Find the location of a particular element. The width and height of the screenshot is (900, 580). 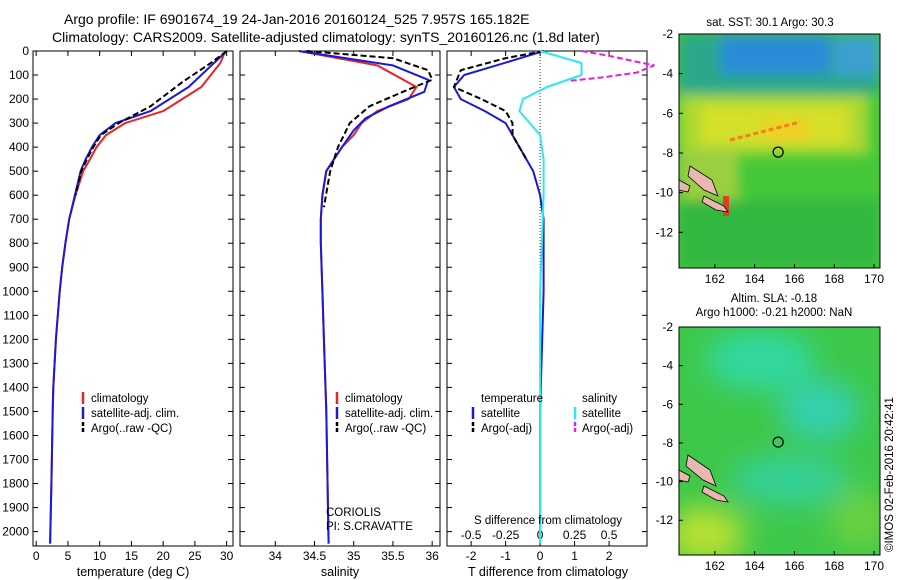

credit-label: ©IMOS 02-Feb-2016 20:42:41 is located at coordinates (890, 474).